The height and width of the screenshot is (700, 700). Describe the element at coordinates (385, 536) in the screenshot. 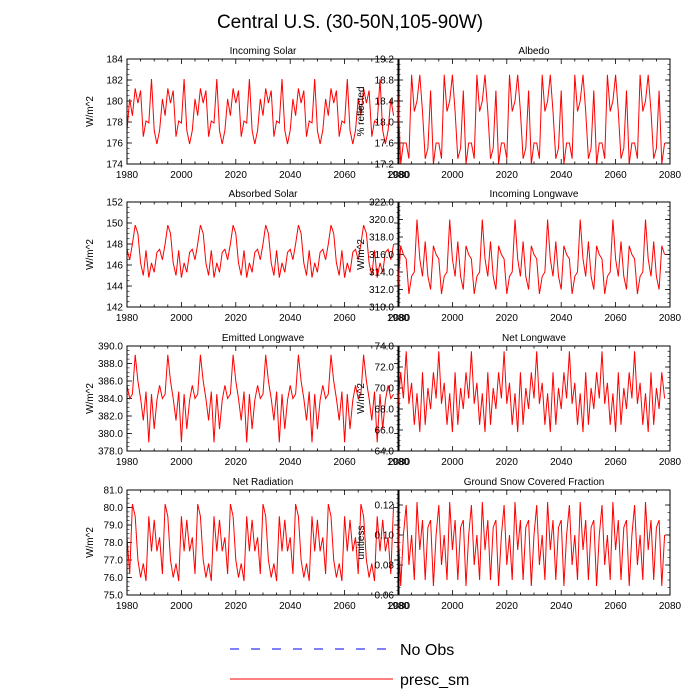

I see `y-tick-label: 0.10` at that location.